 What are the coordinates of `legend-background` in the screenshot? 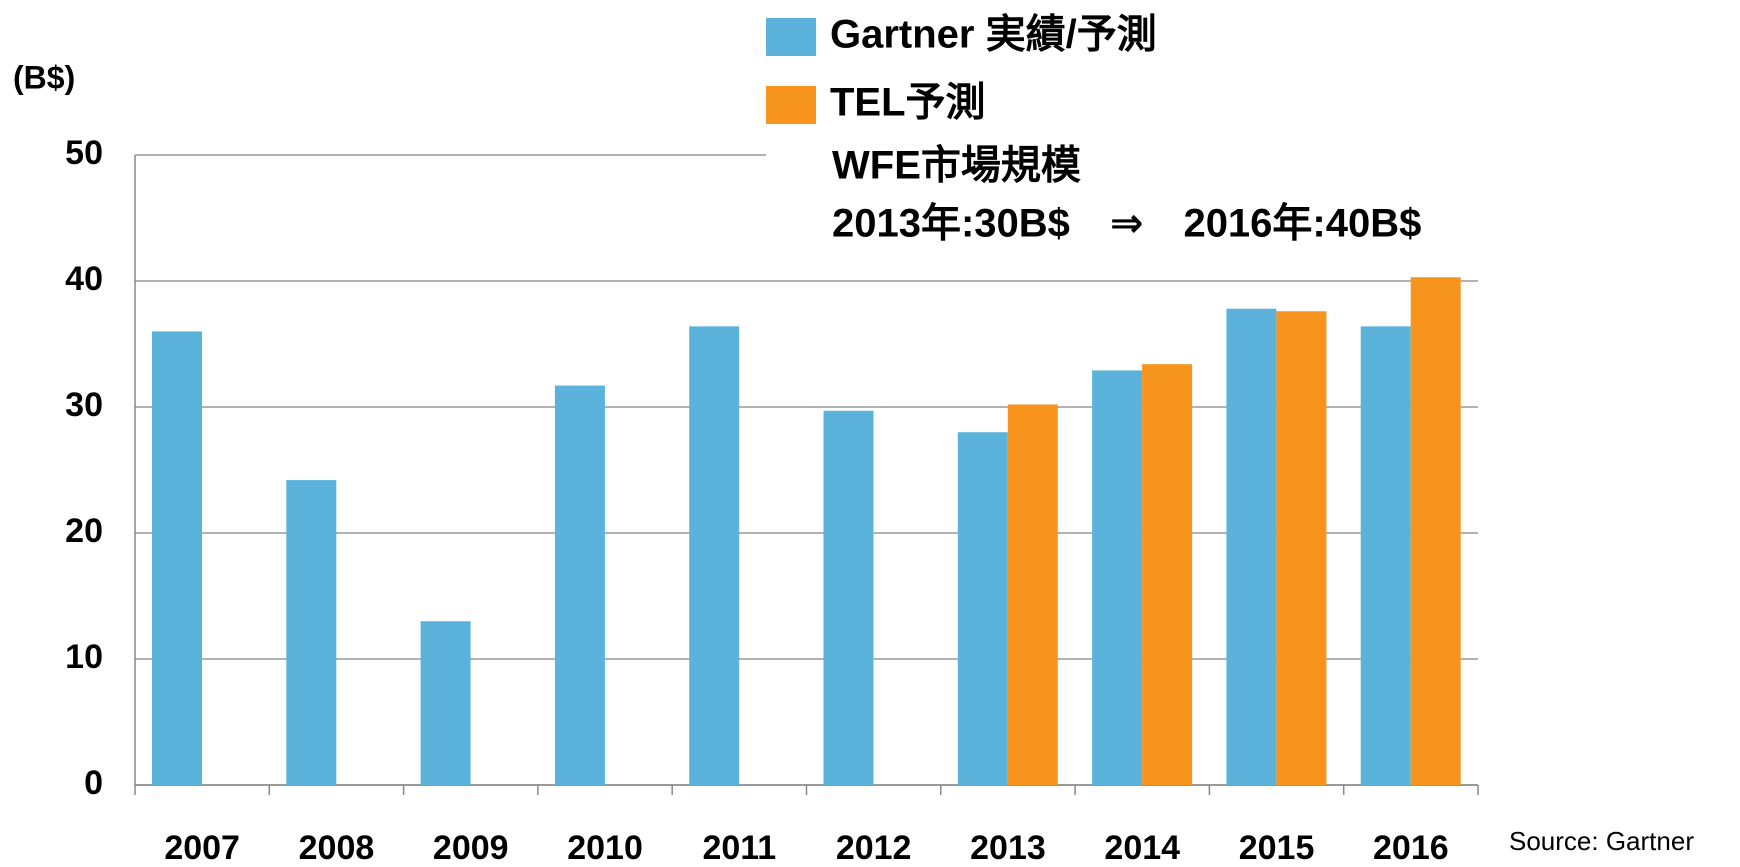 It's located at (1253, 105).